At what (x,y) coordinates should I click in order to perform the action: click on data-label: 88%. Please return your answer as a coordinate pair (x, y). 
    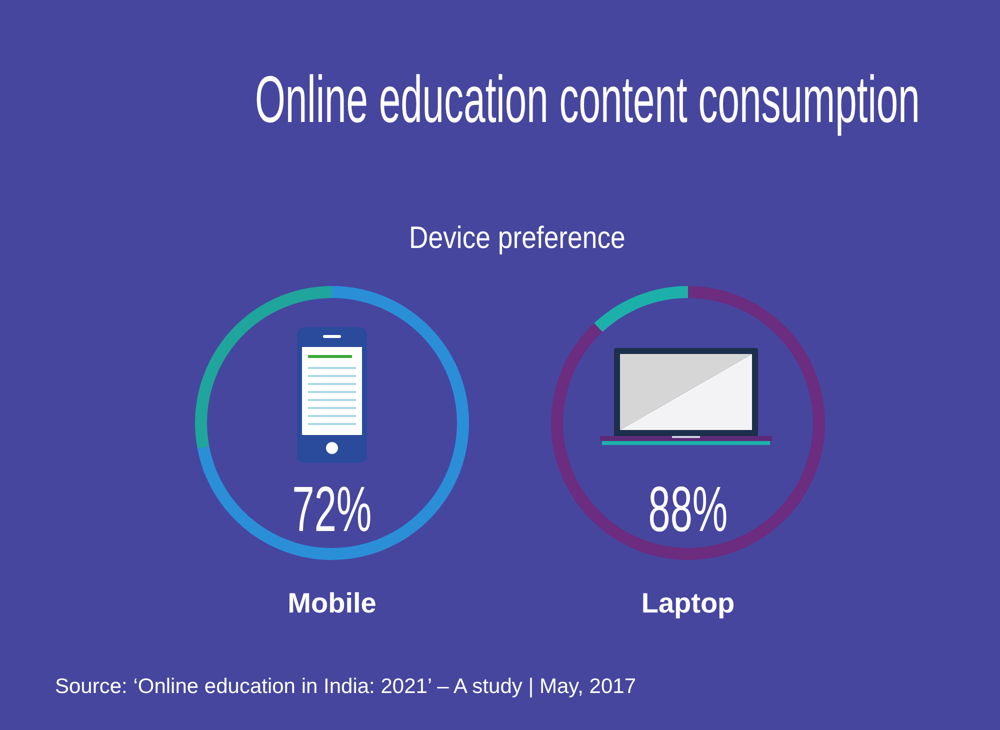
    Looking at the image, I should click on (688, 510).